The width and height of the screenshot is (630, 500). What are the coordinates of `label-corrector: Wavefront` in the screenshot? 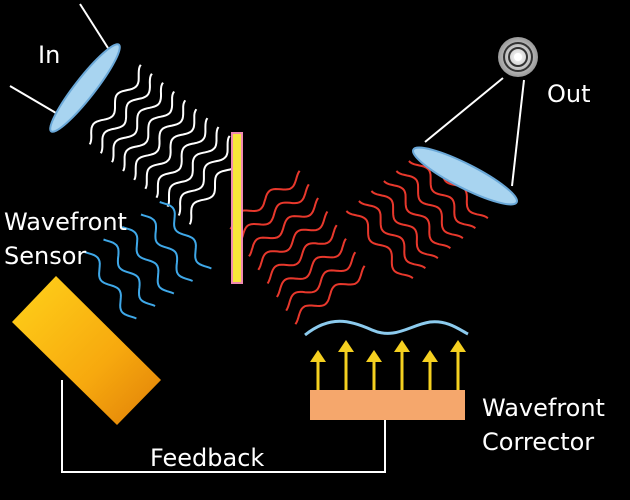 It's located at (543, 408).